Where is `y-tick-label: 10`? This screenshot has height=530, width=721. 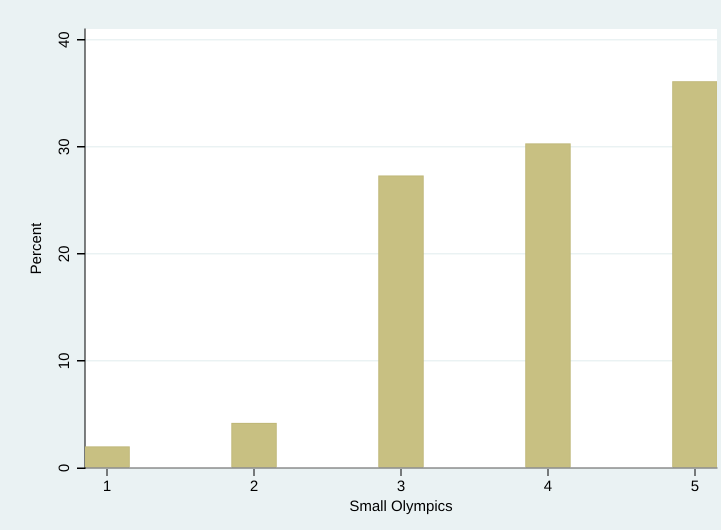 y-tick-label: 10 is located at coordinates (65, 361).